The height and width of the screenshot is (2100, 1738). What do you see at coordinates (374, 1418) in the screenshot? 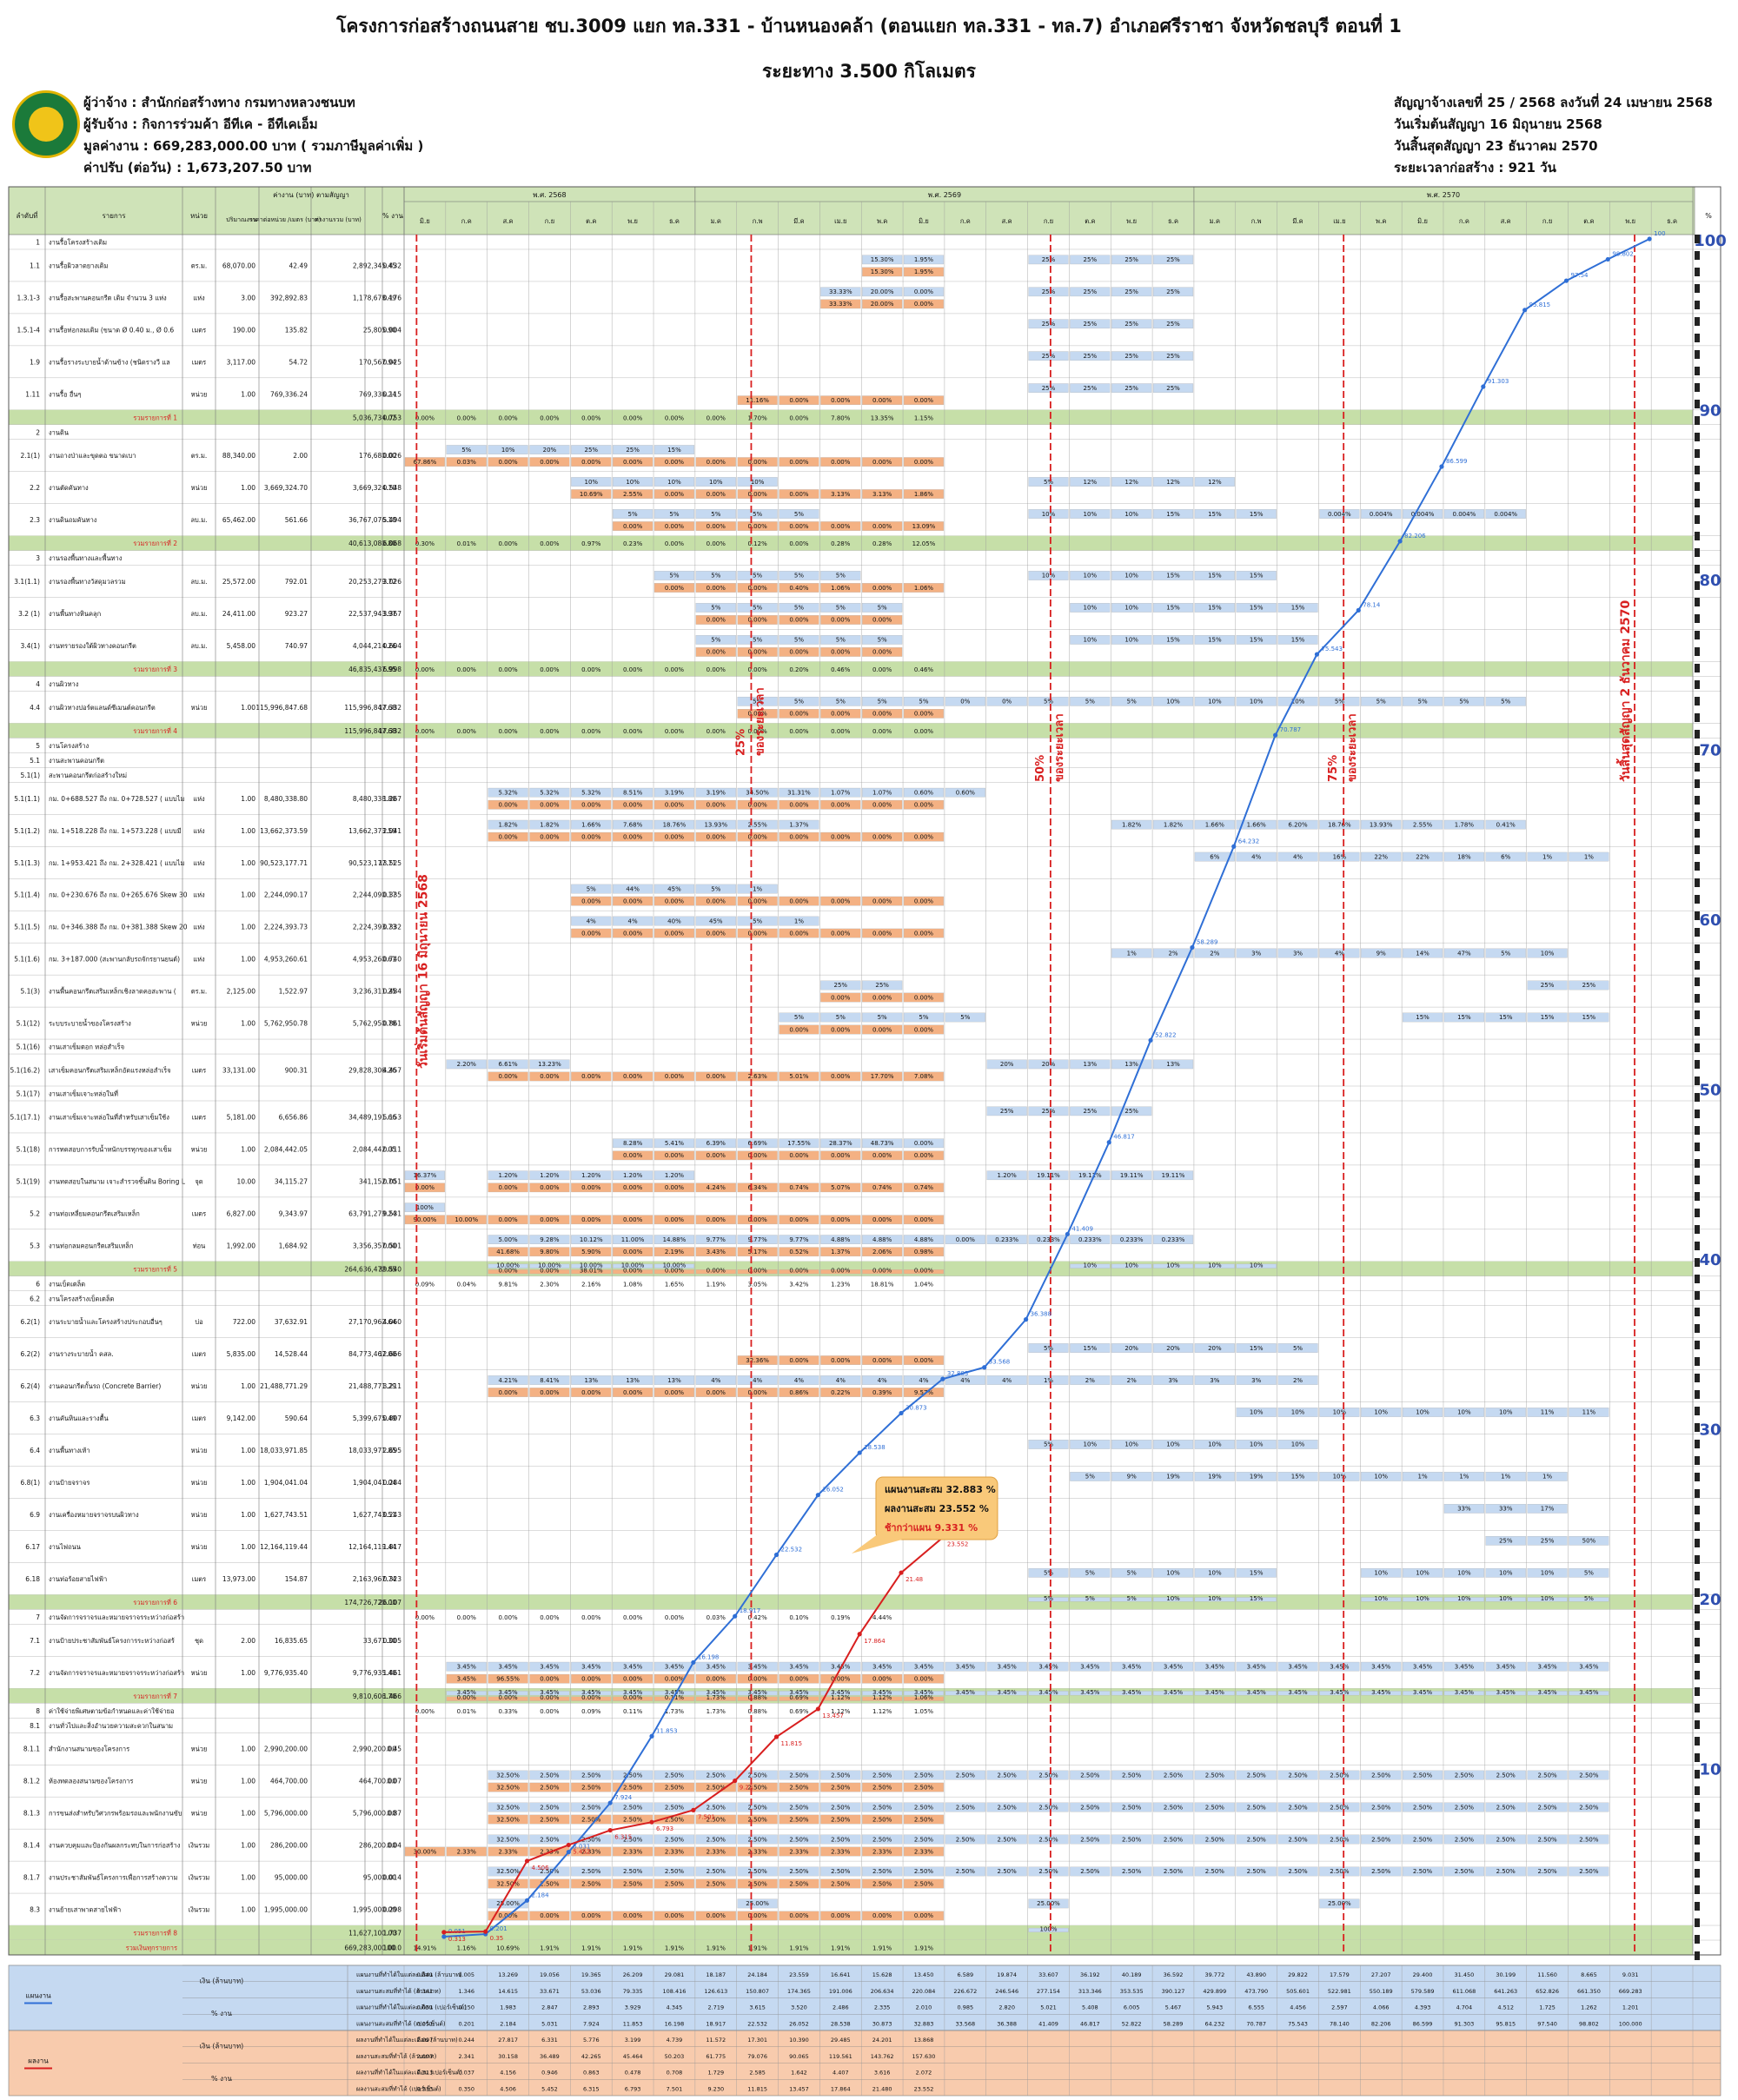
I see `row-amount: 5,399,675.49` at bounding box center [374, 1418].